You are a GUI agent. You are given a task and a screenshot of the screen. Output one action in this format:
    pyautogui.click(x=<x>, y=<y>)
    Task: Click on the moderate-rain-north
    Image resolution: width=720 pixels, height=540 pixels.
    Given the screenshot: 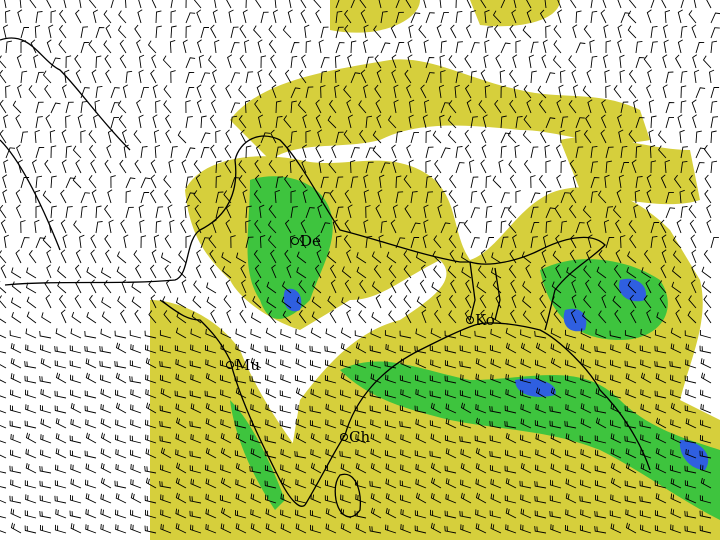 What is the action you would take?
    pyautogui.click(x=290, y=247)
    